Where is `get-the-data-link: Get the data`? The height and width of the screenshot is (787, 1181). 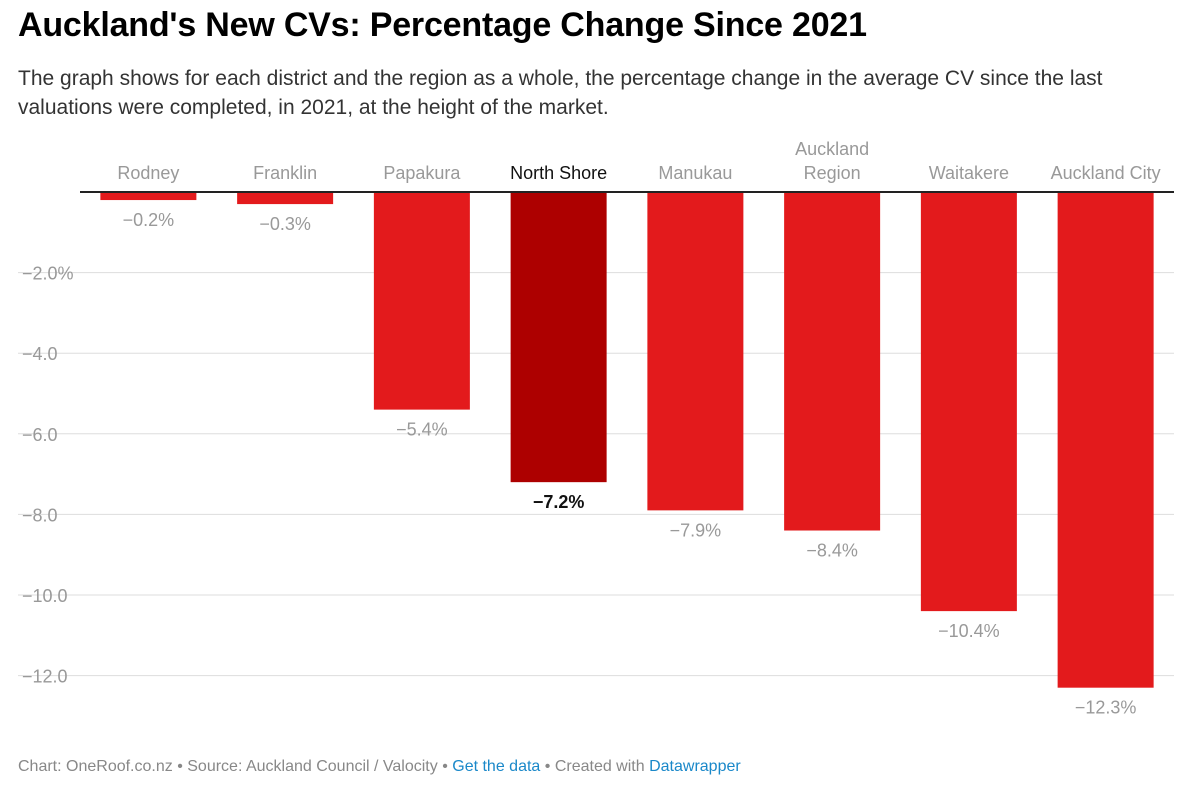
get-the-data-link: Get the data is located at coordinates (496, 766).